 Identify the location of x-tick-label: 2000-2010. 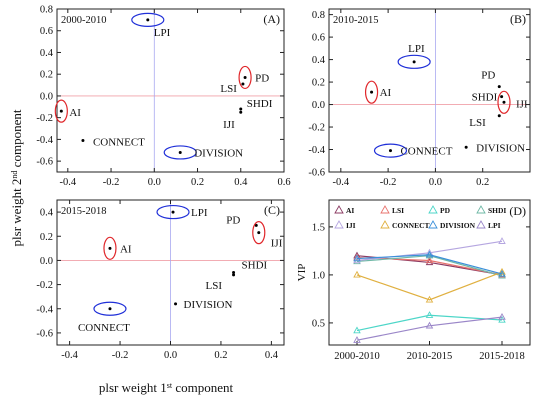
(357, 356).